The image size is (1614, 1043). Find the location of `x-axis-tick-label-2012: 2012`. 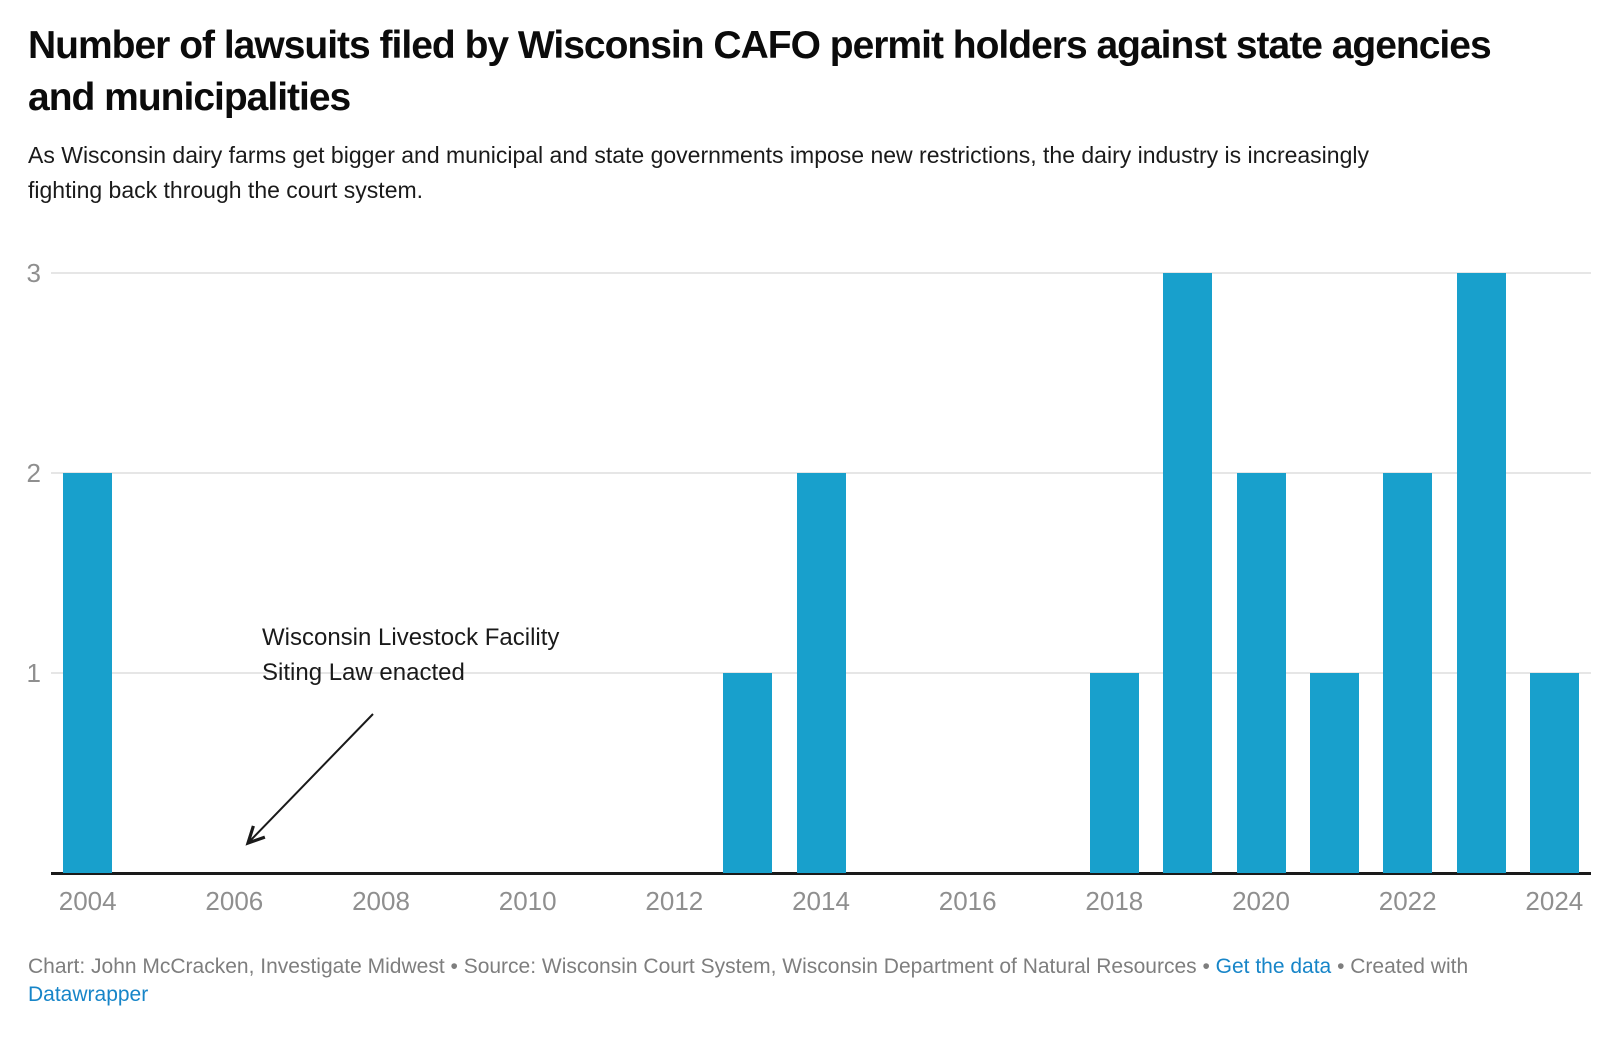

x-axis-tick-label-2012: 2012 is located at coordinates (674, 901).